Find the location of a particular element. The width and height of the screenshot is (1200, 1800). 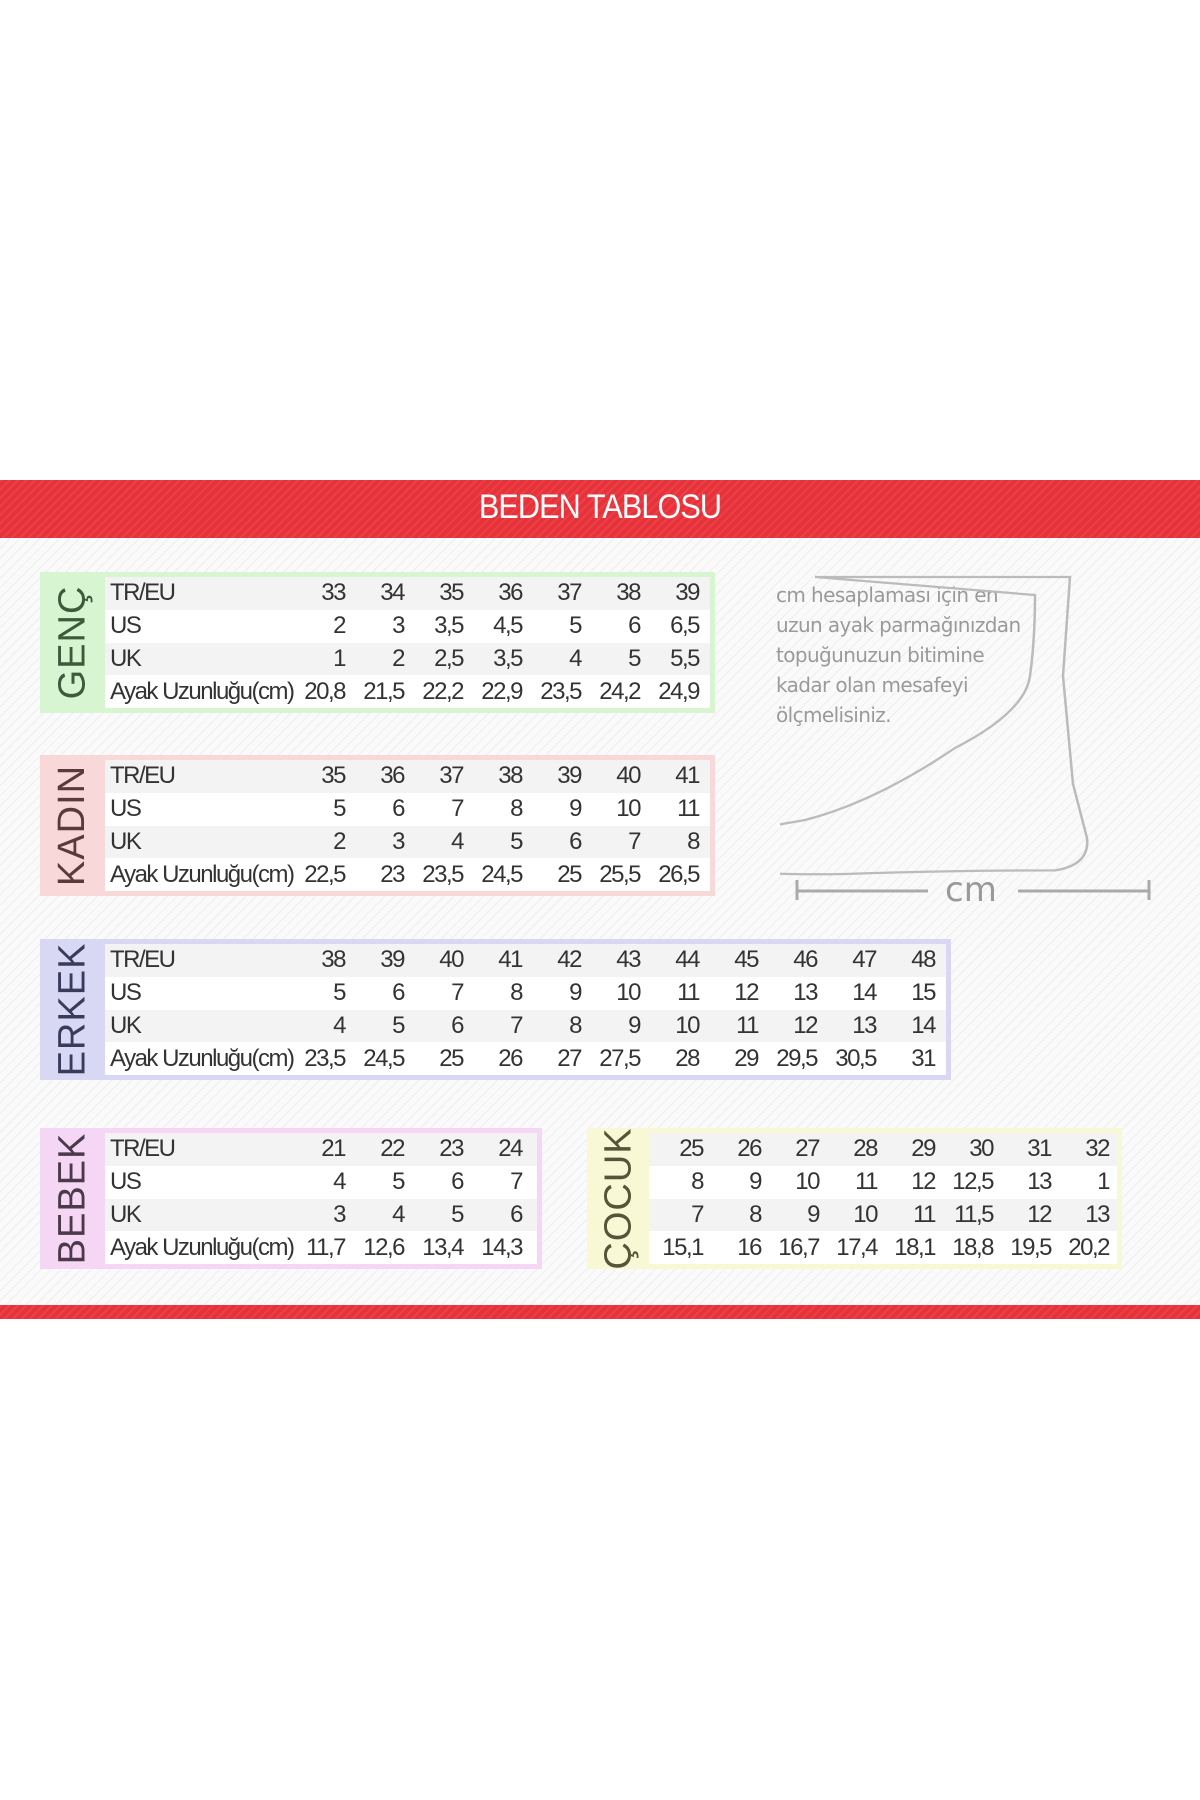

table-cell: 26 is located at coordinates (749, 1149).